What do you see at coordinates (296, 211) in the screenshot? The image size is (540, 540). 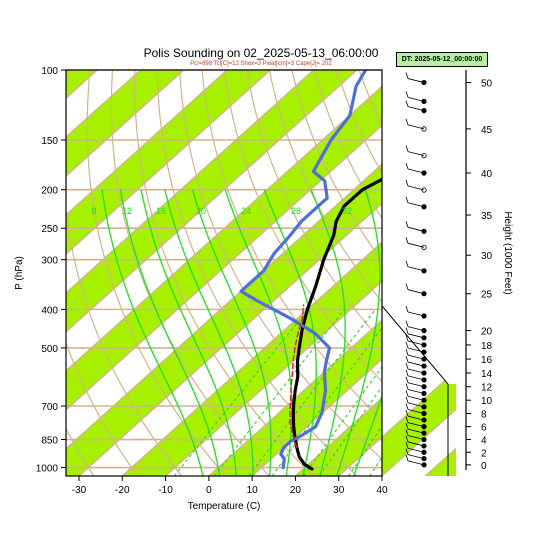 I see `mixing-ratio-label: 28` at bounding box center [296, 211].